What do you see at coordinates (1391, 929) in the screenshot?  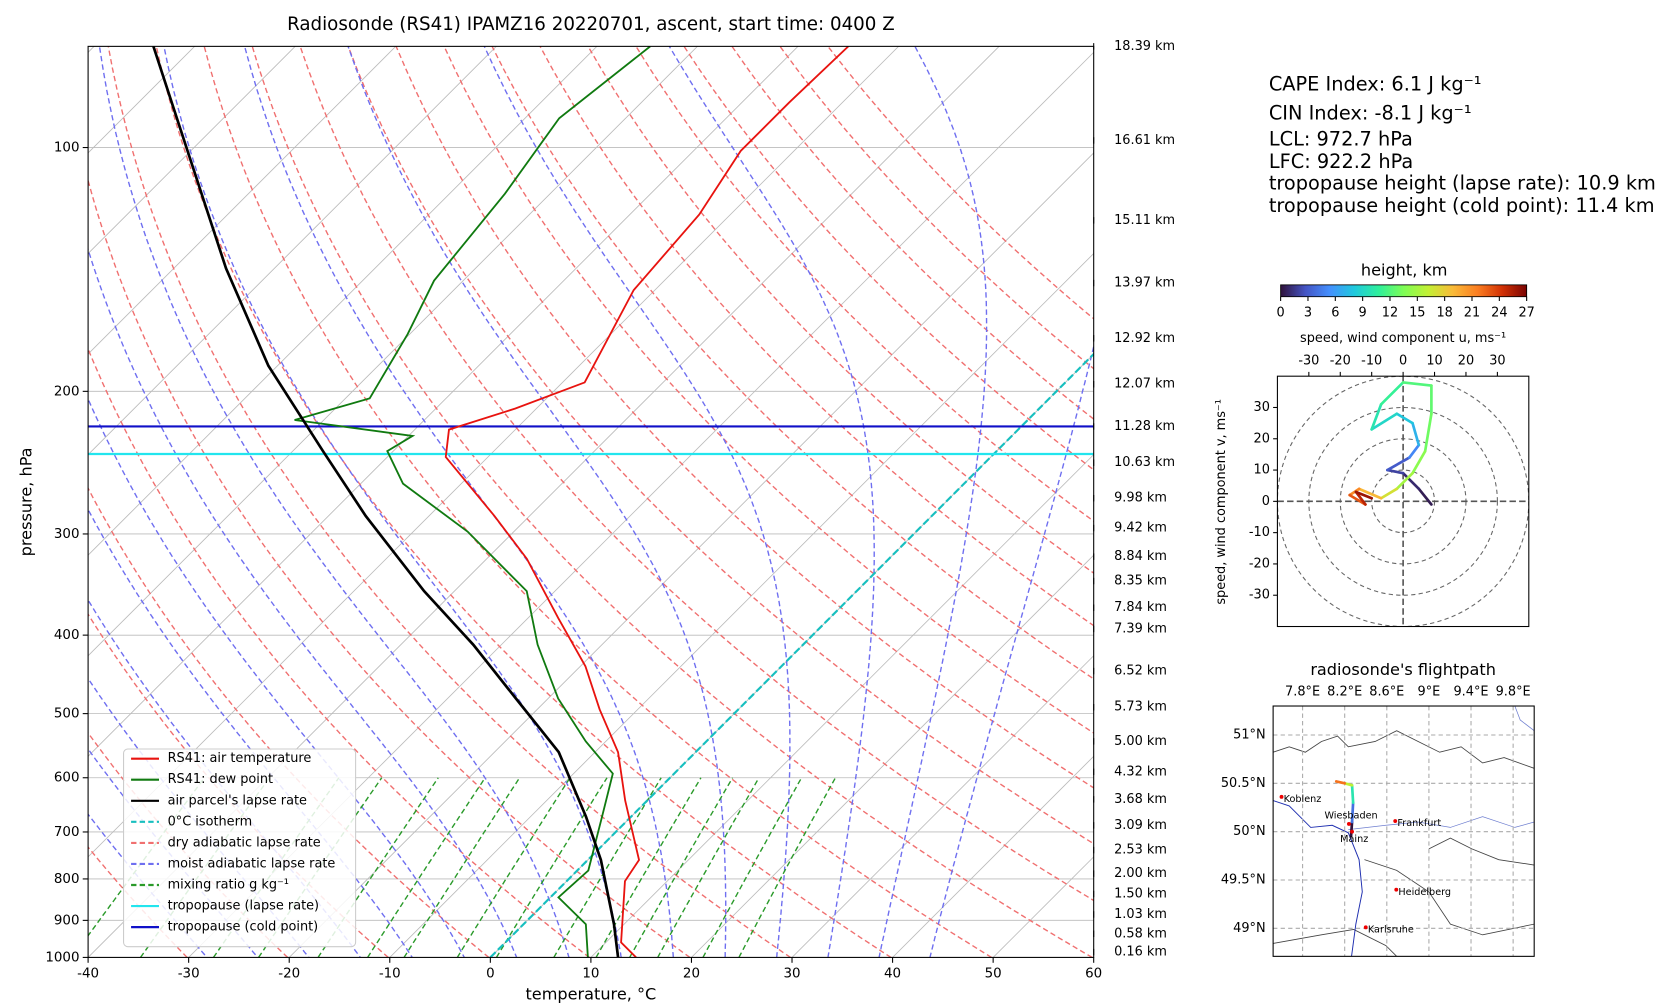 I see `city-label: Karlsruhe` at bounding box center [1391, 929].